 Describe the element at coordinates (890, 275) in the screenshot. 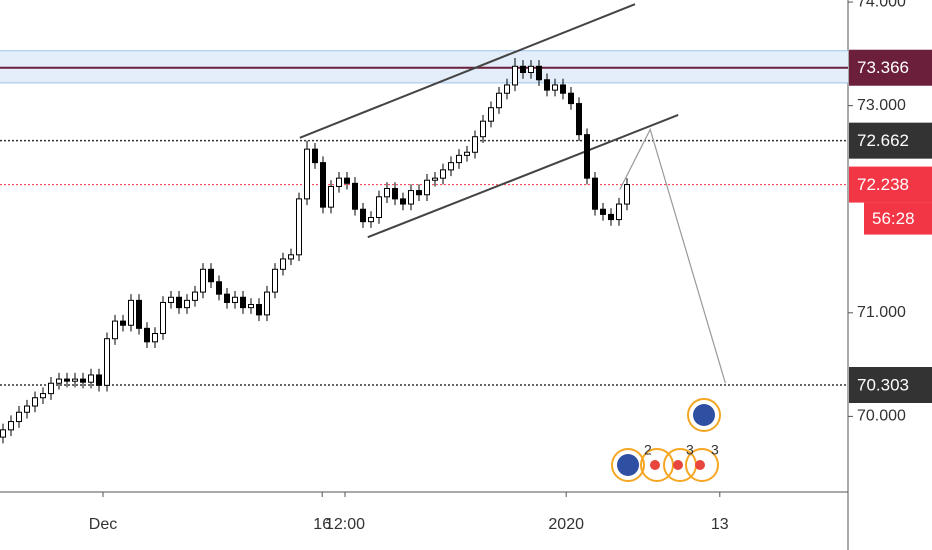

I see `price-axis-bg` at that location.